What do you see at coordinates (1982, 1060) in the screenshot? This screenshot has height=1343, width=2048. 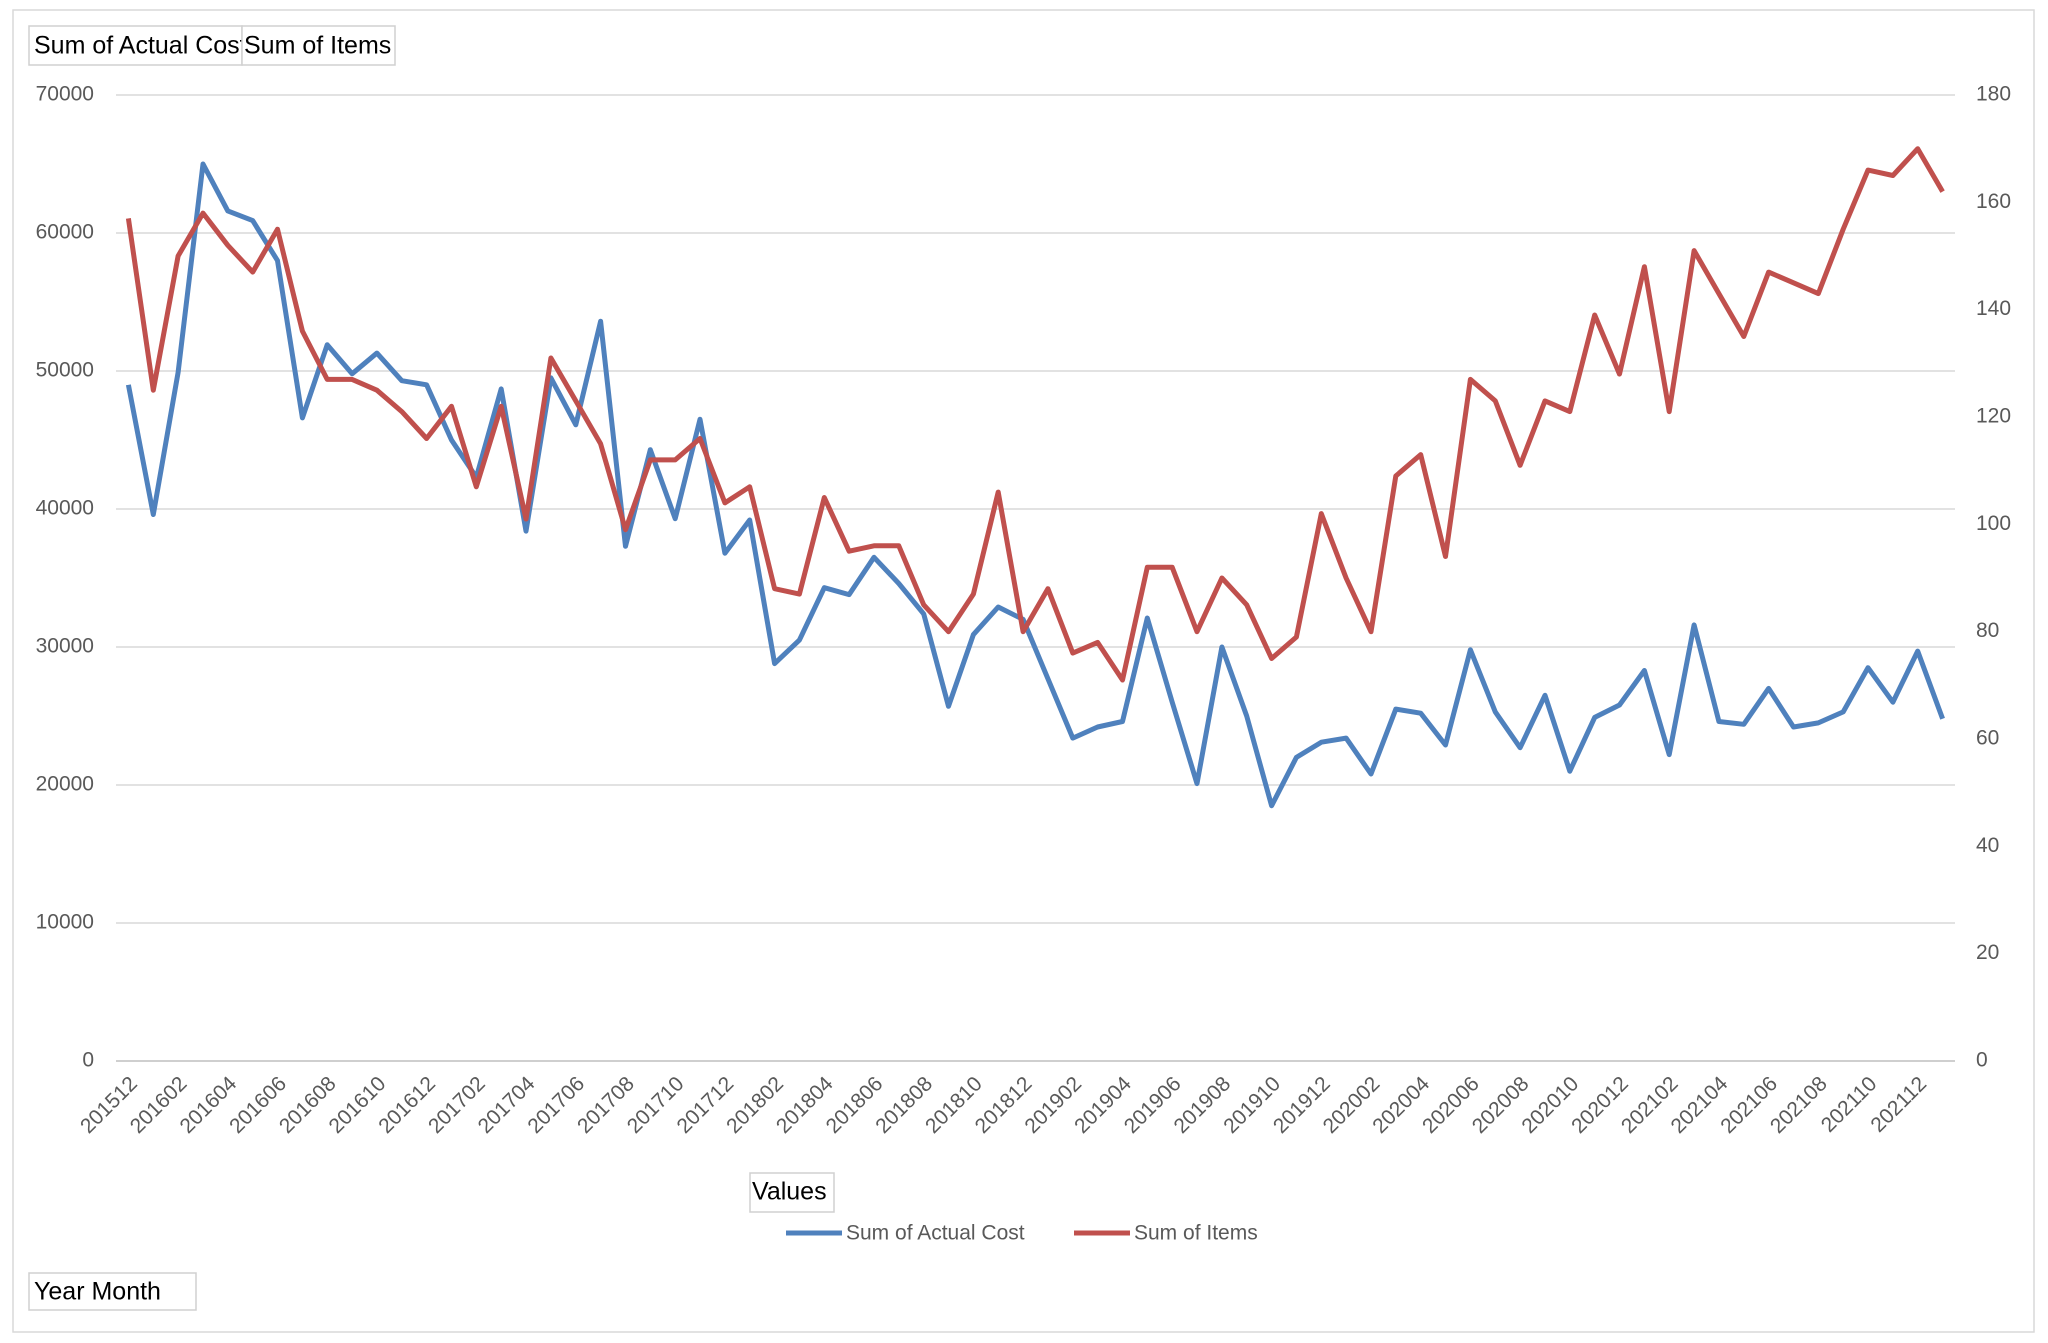 I see `y2-tick-label: 0` at bounding box center [1982, 1060].